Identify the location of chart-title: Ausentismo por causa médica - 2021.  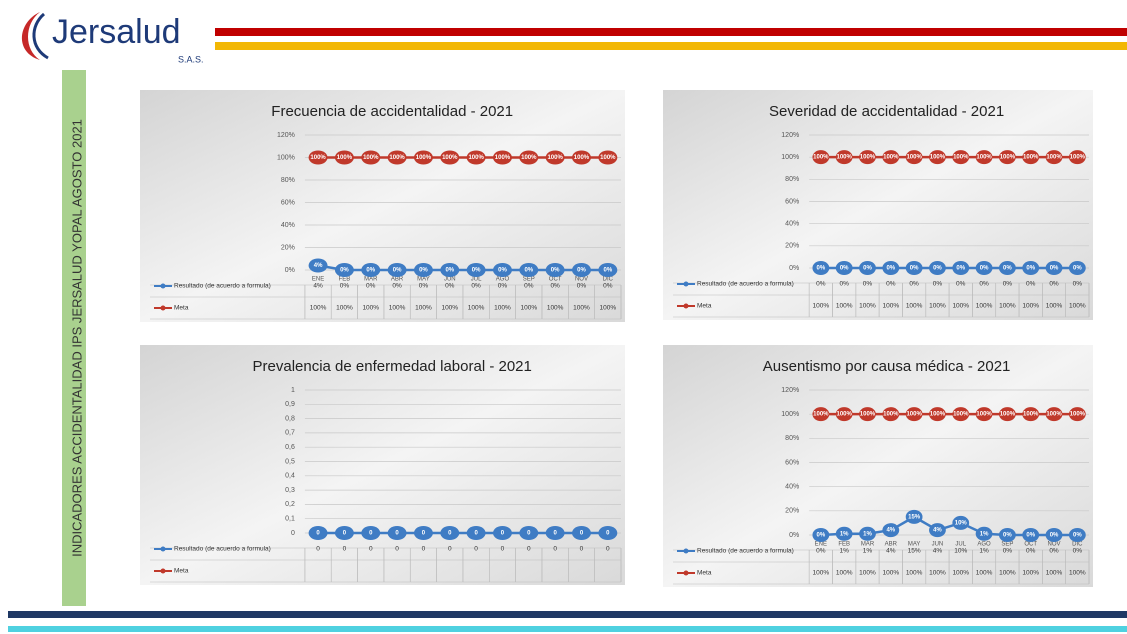
(887, 366).